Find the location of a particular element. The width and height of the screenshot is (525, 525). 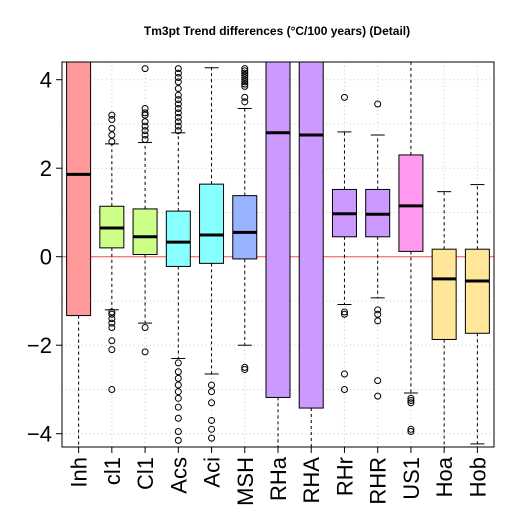

box-Hob is located at coordinates (477, 314).